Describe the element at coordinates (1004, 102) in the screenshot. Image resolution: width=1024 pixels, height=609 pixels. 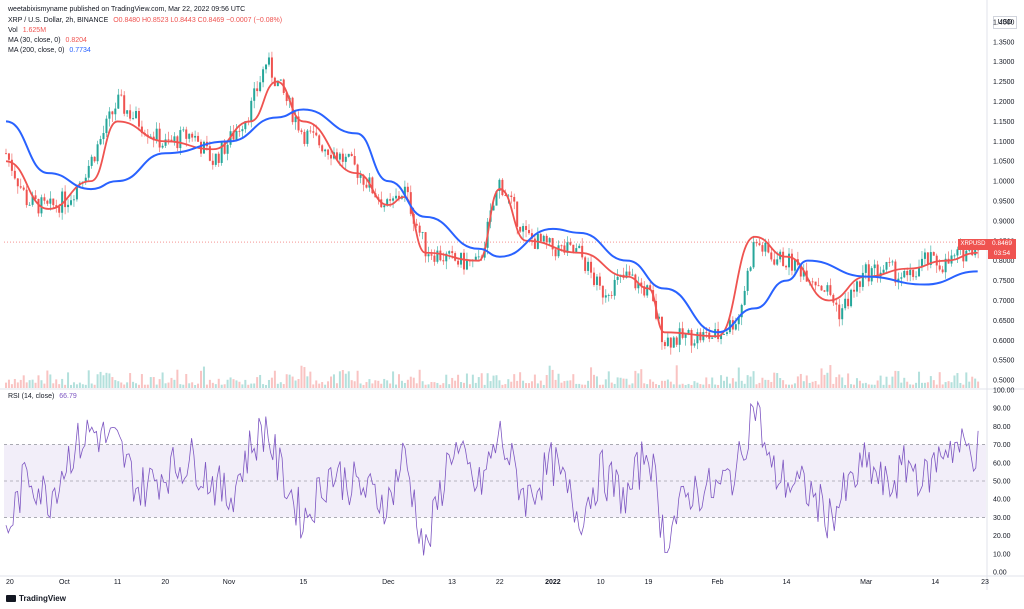
I see `price-tick-label: 1.2000` at that location.